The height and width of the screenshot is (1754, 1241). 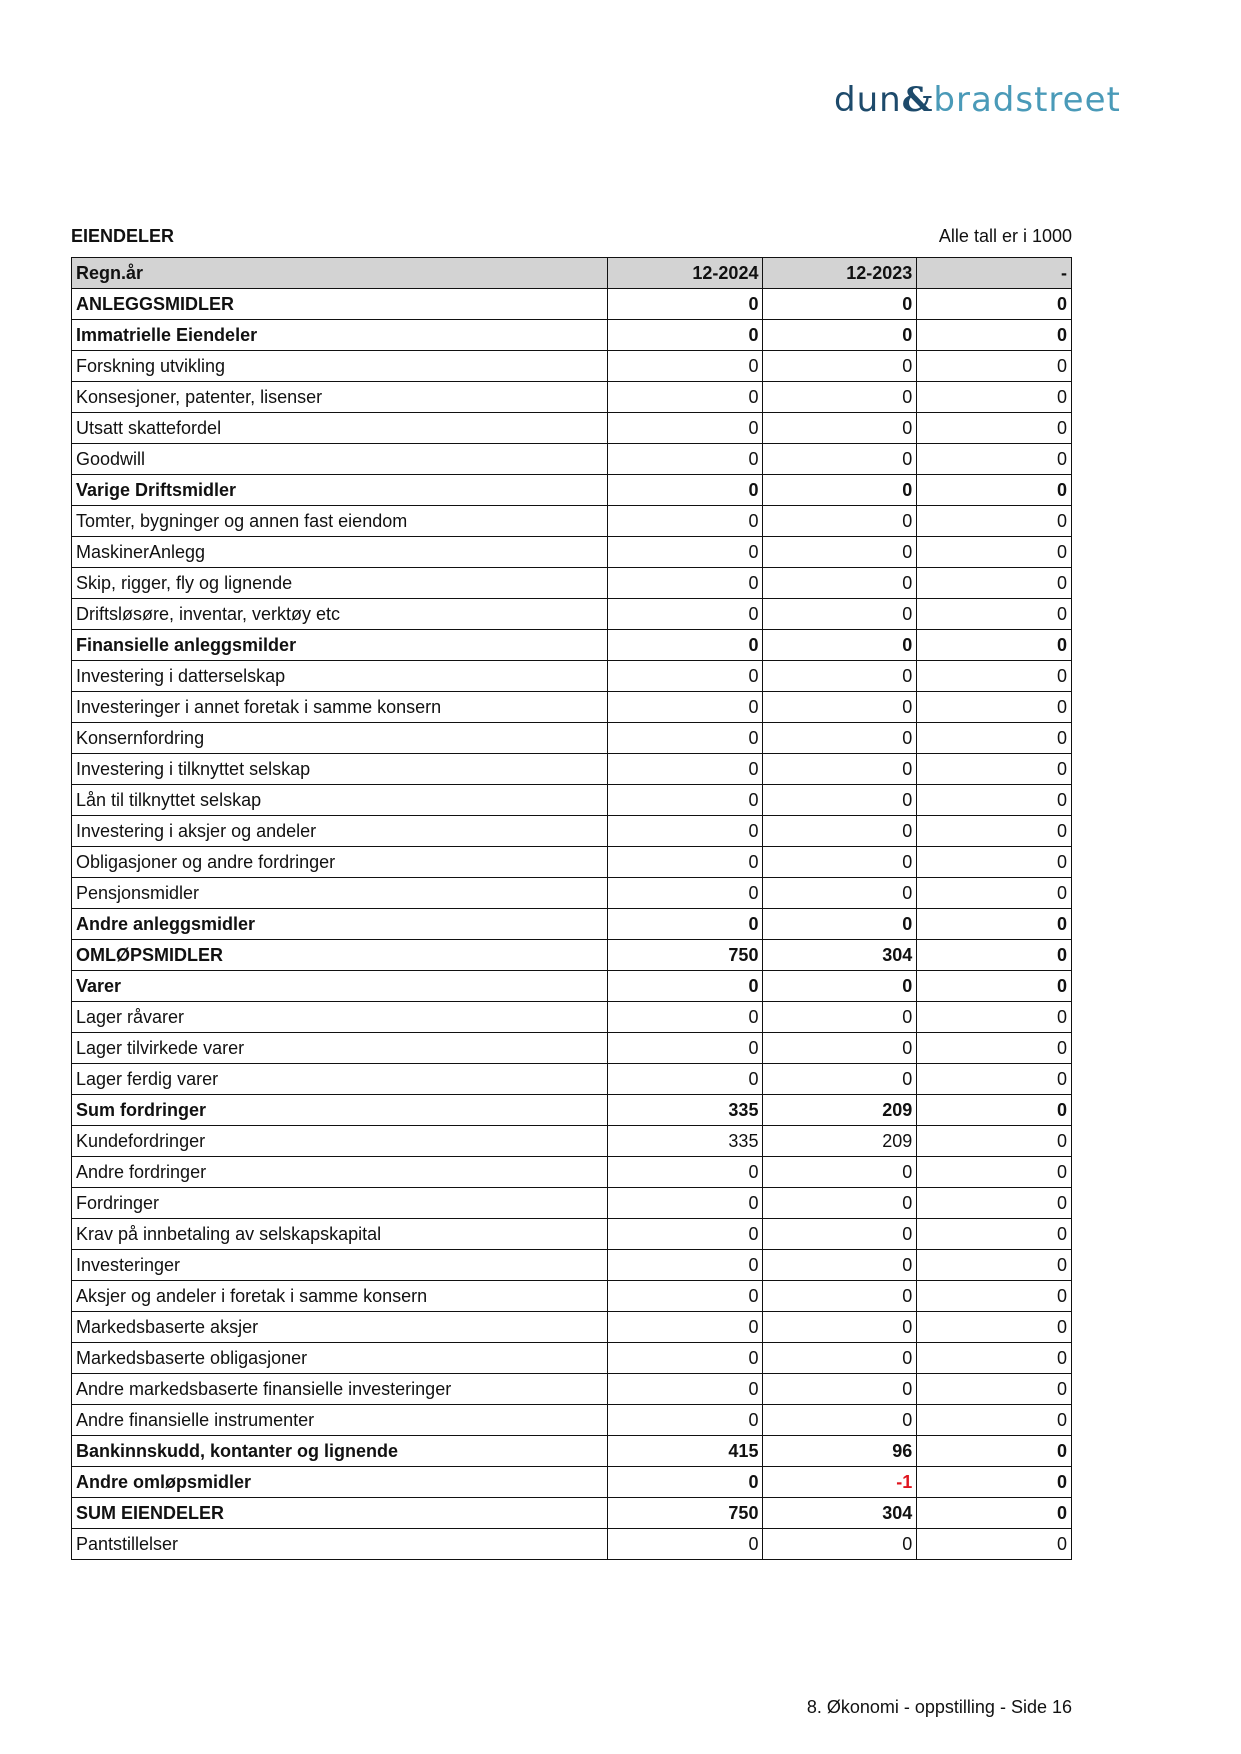 What do you see at coordinates (571, 1141) in the screenshot?
I see `table-row: Kundefordringer 335 209 0` at bounding box center [571, 1141].